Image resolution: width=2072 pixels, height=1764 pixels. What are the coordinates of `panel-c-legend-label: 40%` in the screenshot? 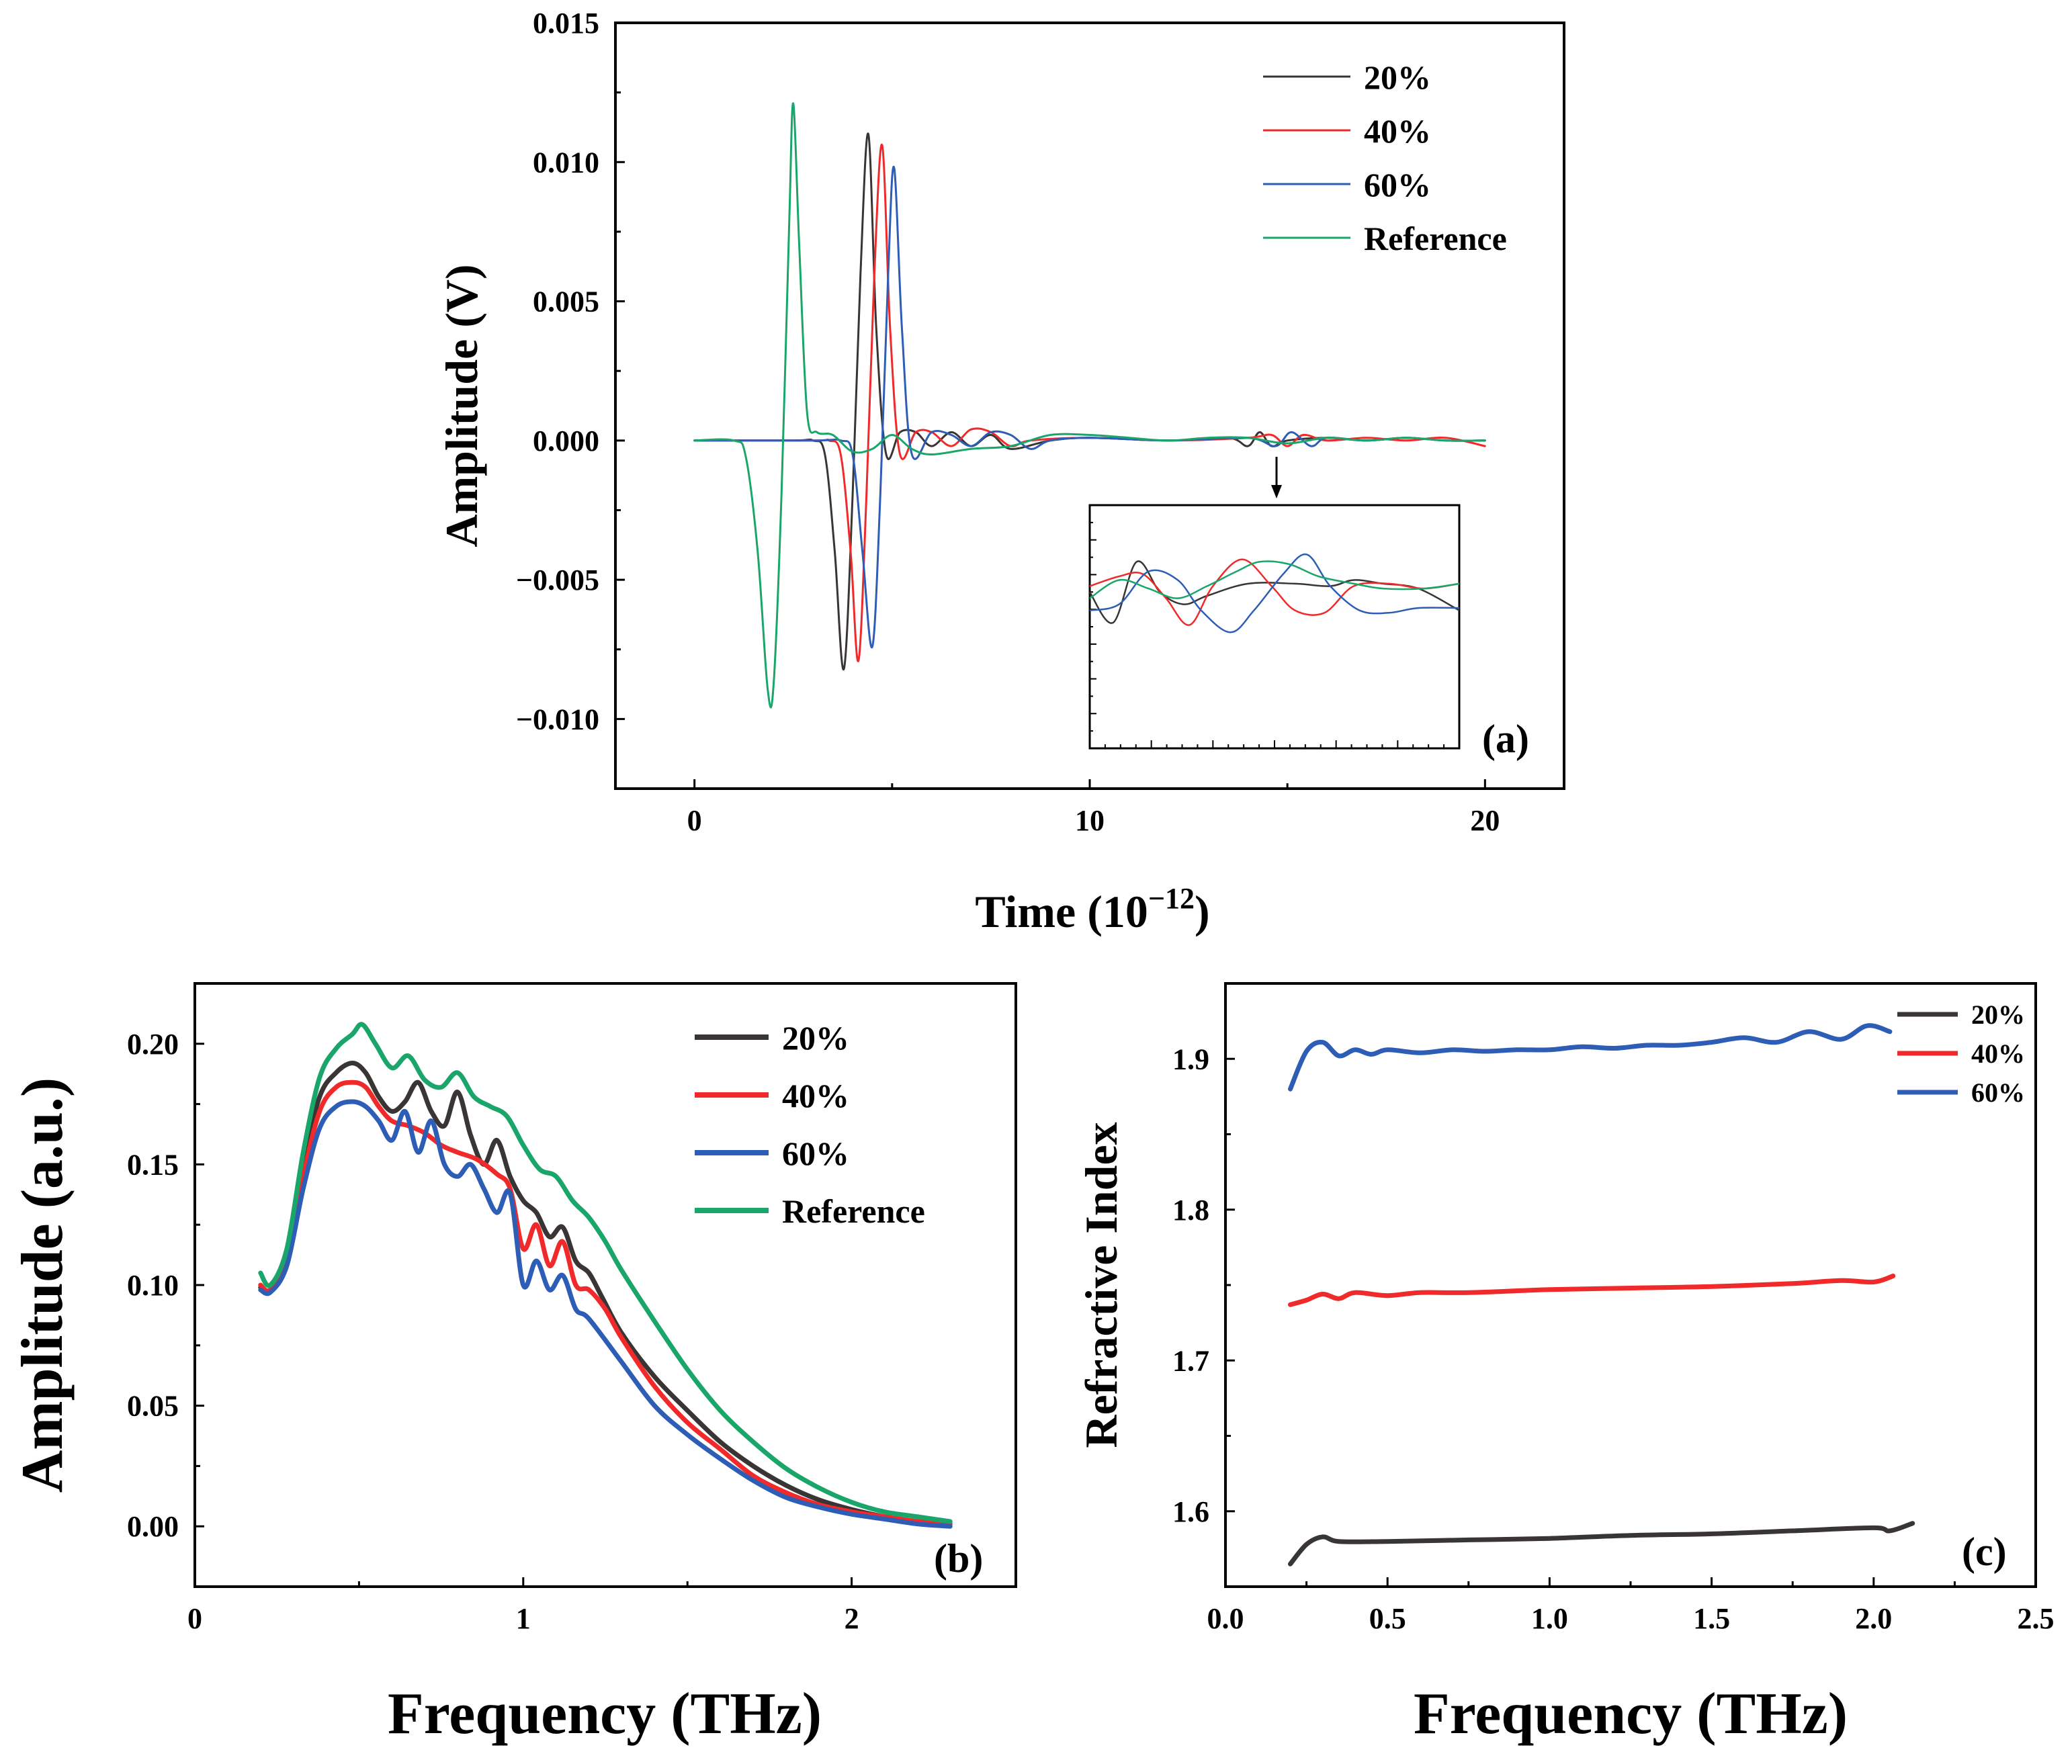 It's located at (1998, 1054).